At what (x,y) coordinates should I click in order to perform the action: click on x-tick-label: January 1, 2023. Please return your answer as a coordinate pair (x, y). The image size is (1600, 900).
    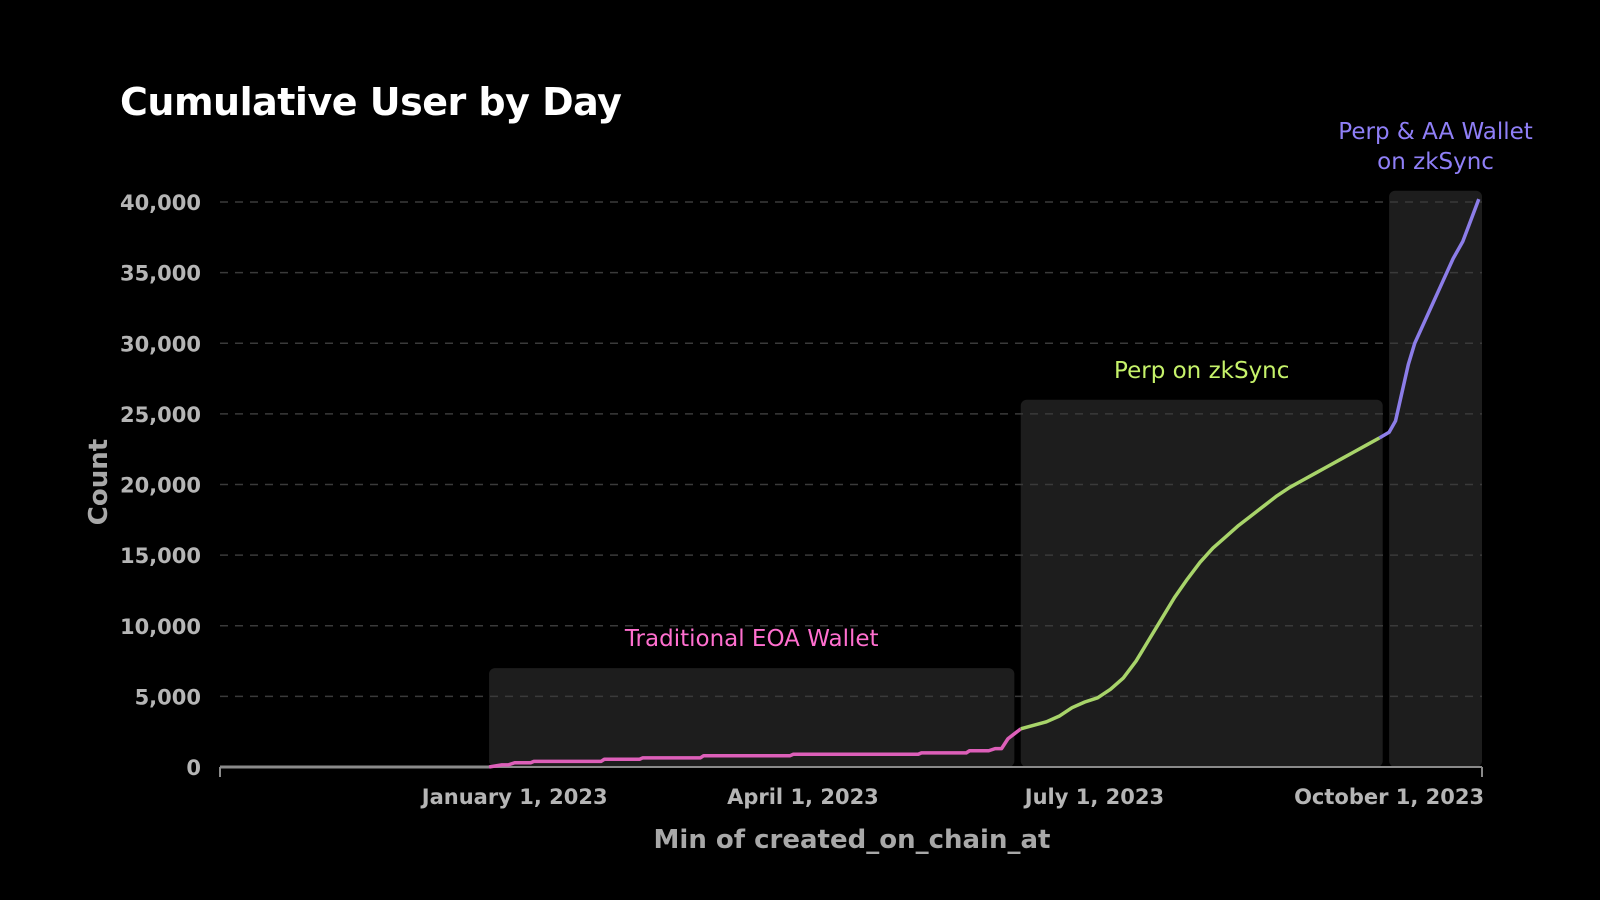
    Looking at the image, I should click on (514, 797).